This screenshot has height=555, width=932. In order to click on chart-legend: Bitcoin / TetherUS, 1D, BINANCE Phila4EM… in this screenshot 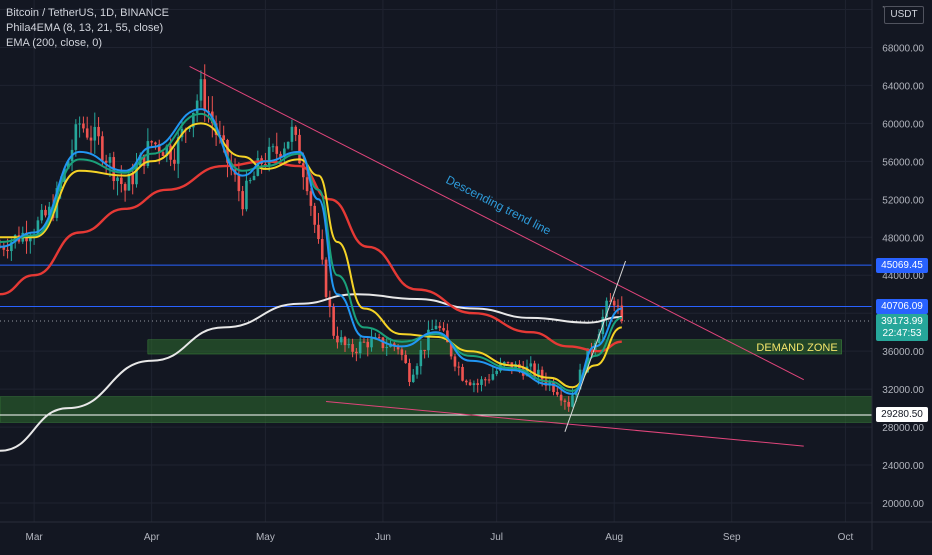, I will do `click(87, 28)`.